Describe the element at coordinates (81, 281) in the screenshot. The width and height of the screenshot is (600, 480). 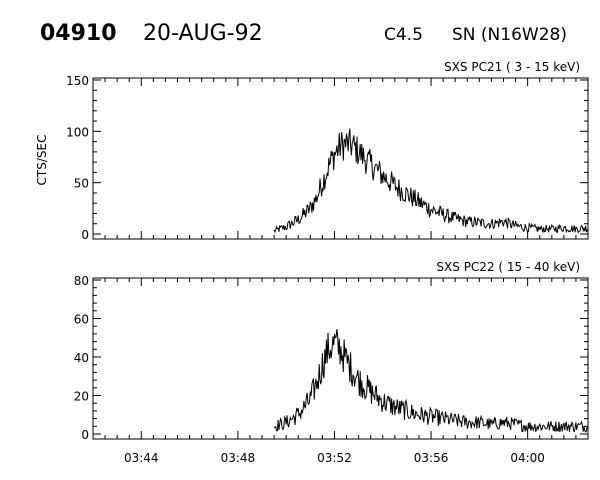
I see `y-tick-label: 80` at that location.